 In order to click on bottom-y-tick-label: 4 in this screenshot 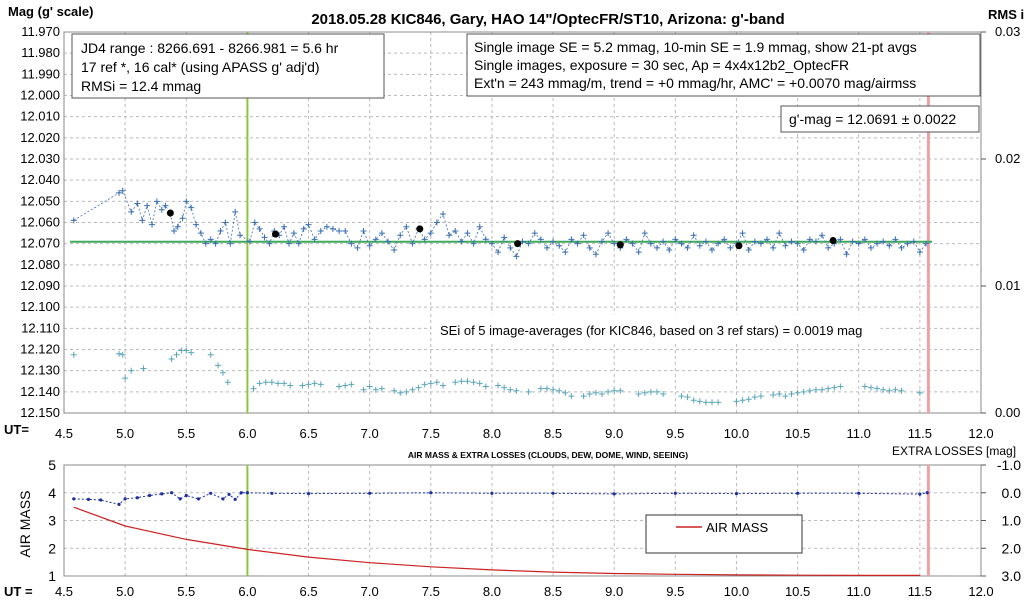, I will do `click(52, 493)`.